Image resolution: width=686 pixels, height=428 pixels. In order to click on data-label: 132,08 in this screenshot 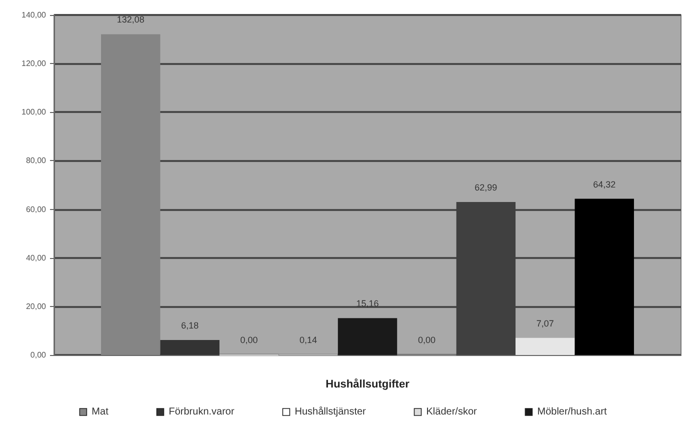, I will do `click(130, 19)`.